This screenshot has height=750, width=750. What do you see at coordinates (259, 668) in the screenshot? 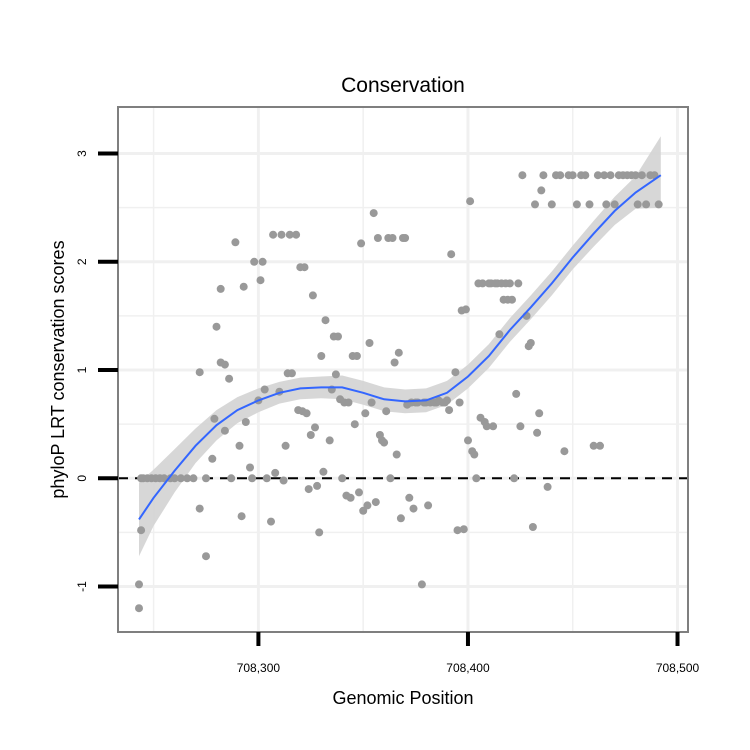
I see `x-tick-label: 708,300` at bounding box center [259, 668].